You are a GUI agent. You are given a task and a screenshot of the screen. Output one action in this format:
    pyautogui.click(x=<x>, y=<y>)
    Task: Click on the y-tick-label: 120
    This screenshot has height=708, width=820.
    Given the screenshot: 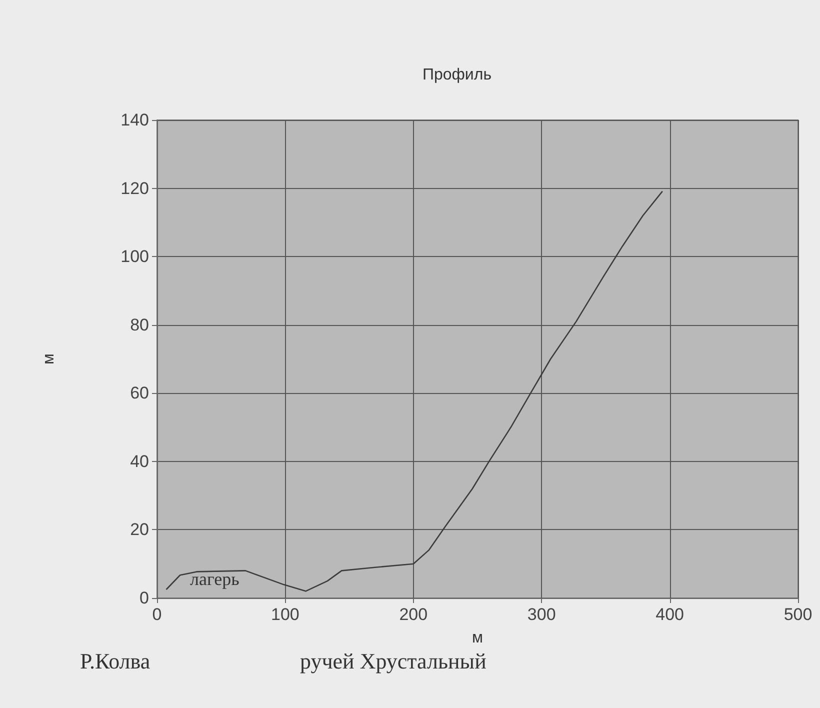 What is the action you would take?
    pyautogui.click(x=134, y=188)
    